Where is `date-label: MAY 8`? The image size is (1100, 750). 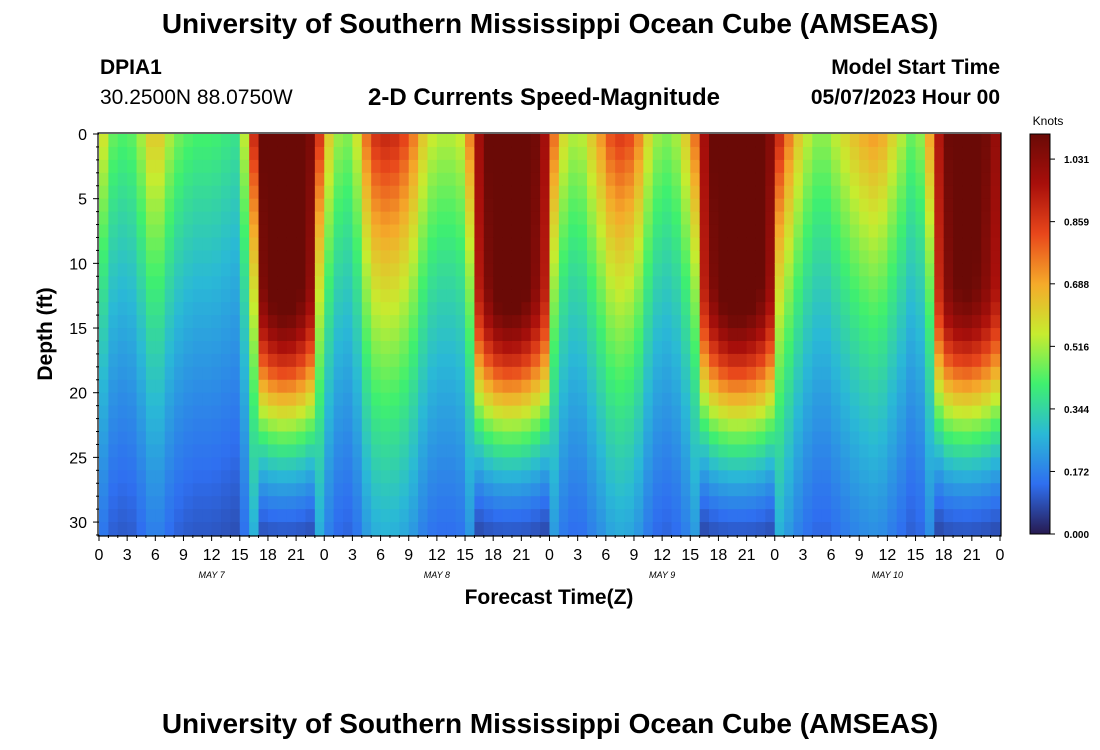 date-label: MAY 8 is located at coordinates (437, 575).